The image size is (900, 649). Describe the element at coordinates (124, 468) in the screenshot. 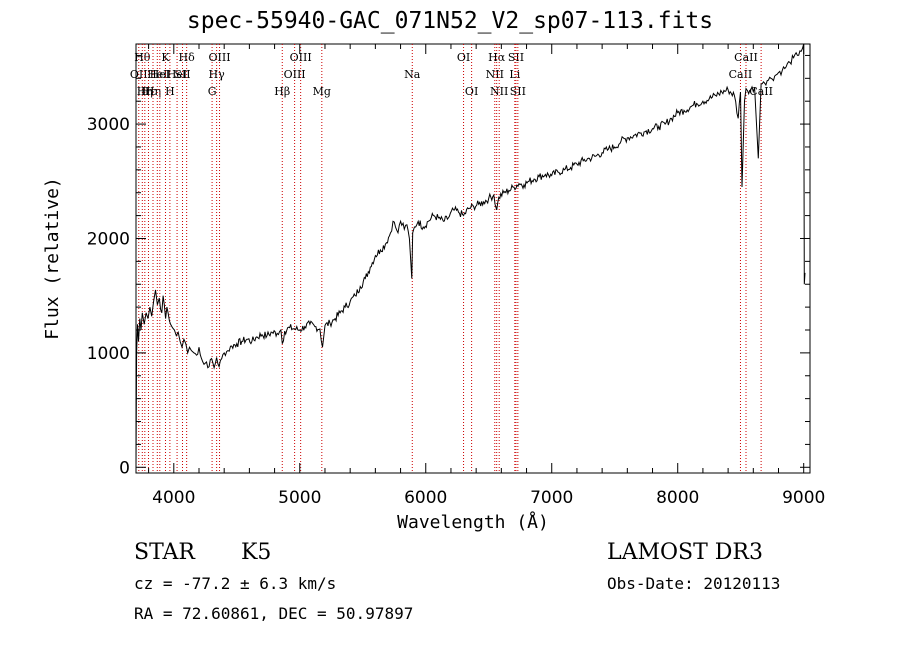

I see `y-tick-label: 0` at that location.